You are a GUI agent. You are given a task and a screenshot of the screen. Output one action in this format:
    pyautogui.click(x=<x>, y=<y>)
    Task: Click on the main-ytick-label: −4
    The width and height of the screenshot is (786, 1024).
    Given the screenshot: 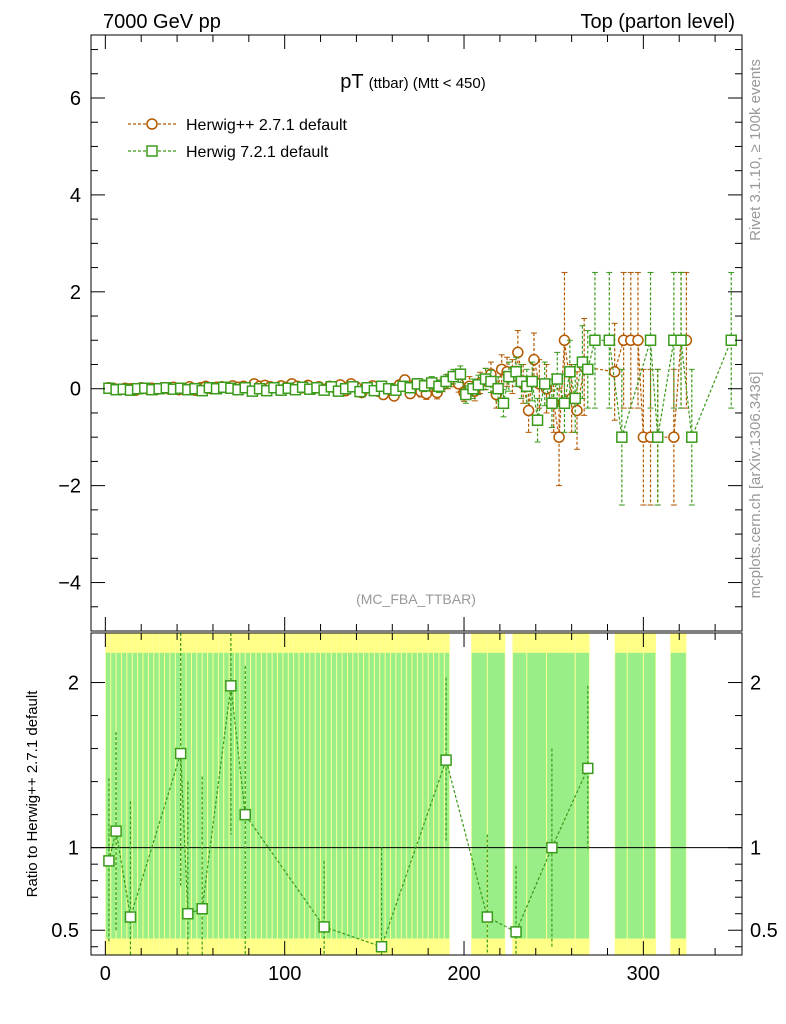 What is the action you would take?
    pyautogui.click(x=69, y=584)
    